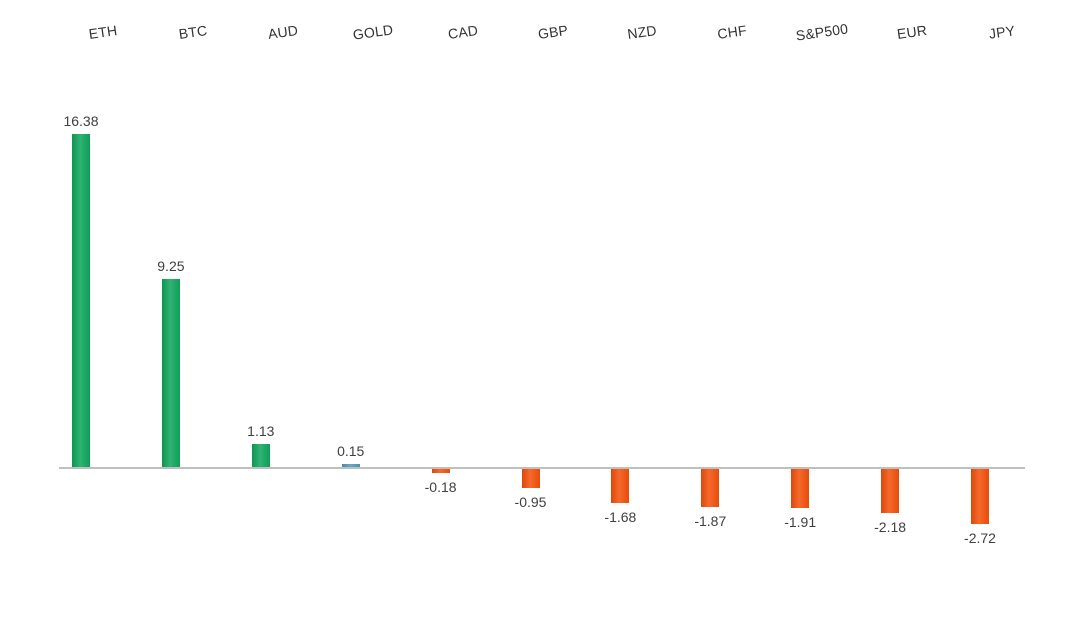  Describe the element at coordinates (642, 32) in the screenshot. I see `category-label-nzd: NZD` at that location.